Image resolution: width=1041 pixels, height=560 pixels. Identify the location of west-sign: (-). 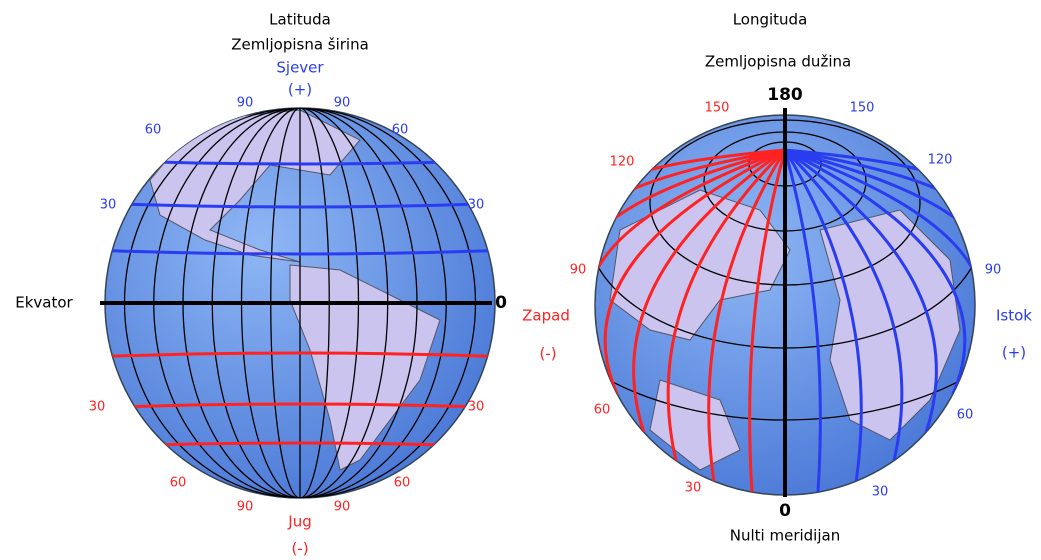
(547, 354).